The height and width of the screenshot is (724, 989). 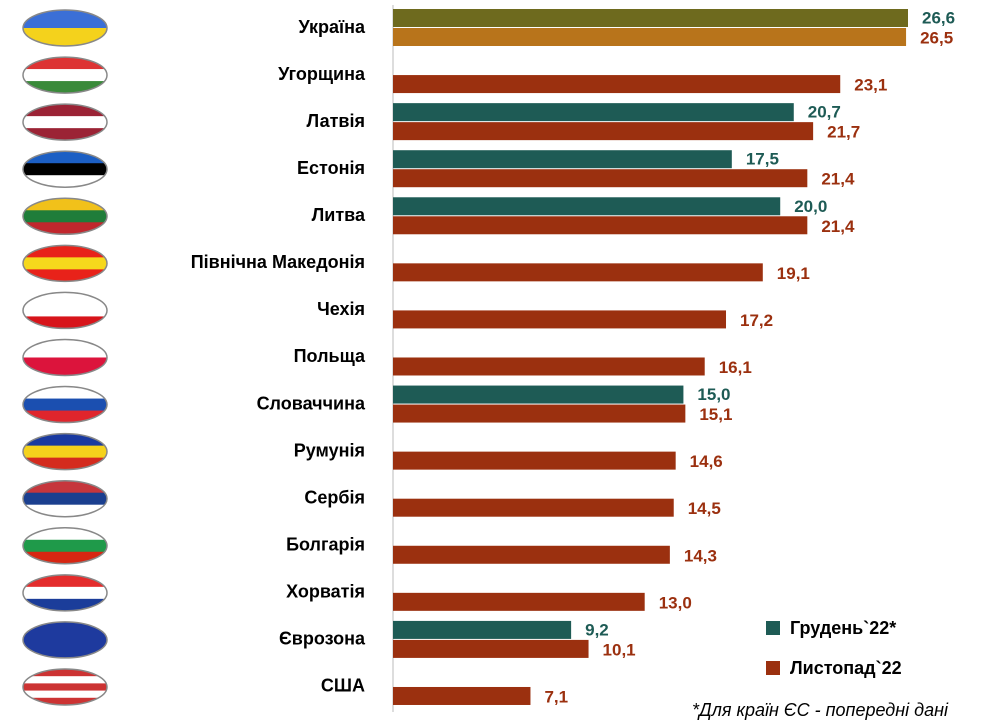 What do you see at coordinates (704, 508) in the screenshot?
I see `value-label: 14,5` at bounding box center [704, 508].